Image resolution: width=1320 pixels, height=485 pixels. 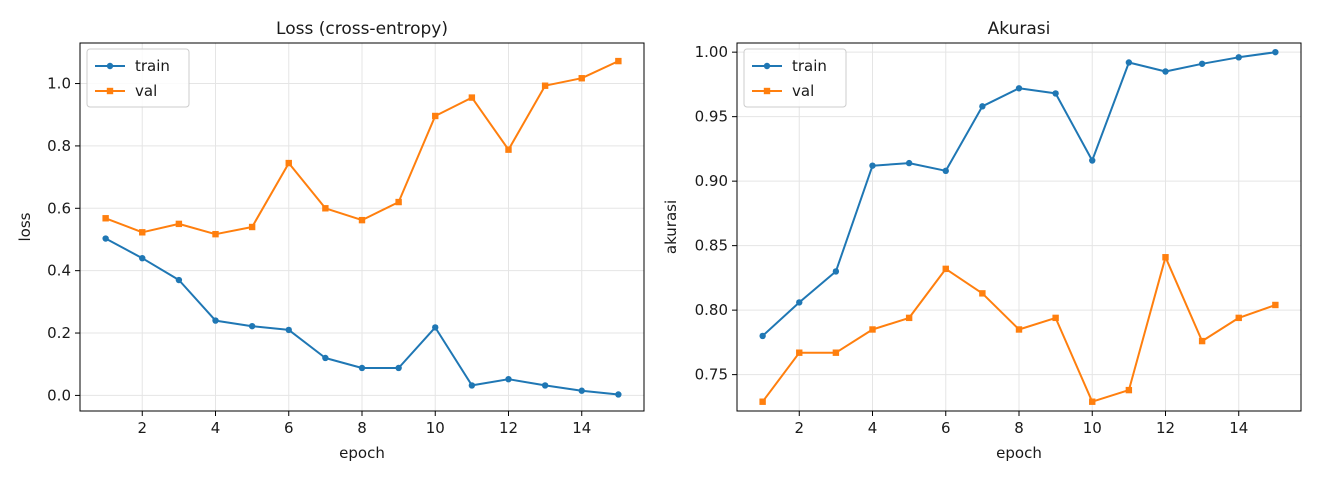 I want to click on legend-marker-val, so click(x=767, y=91).